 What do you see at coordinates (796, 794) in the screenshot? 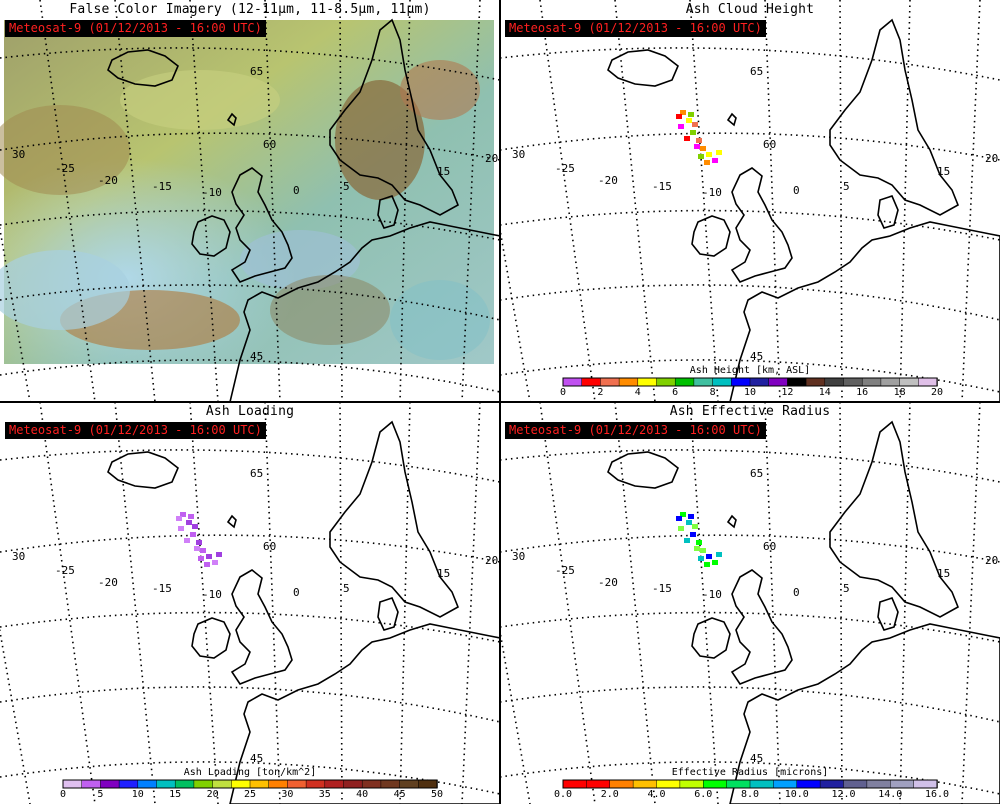
I see `colorbar-tick-label: 10.0` at bounding box center [796, 794].